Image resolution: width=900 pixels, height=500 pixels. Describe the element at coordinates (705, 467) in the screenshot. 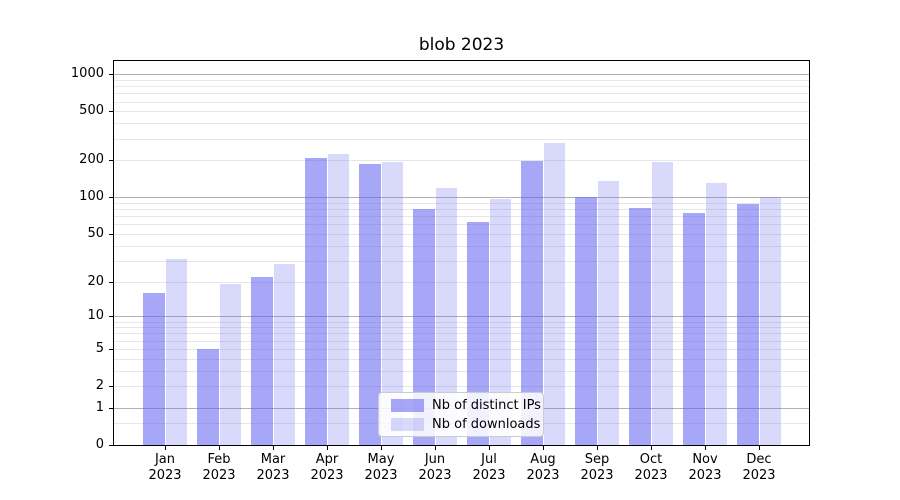

I see `x-tick-label: Nov 2023` at that location.